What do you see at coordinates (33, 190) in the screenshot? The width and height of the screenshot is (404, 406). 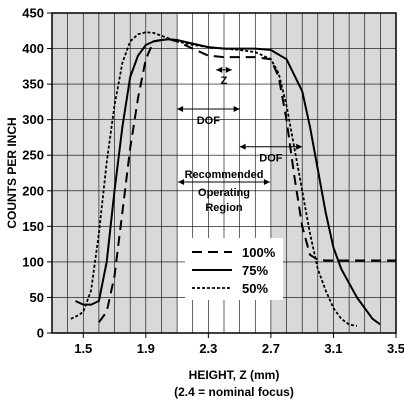 I see `y-tick-label-200: 200` at bounding box center [33, 190].